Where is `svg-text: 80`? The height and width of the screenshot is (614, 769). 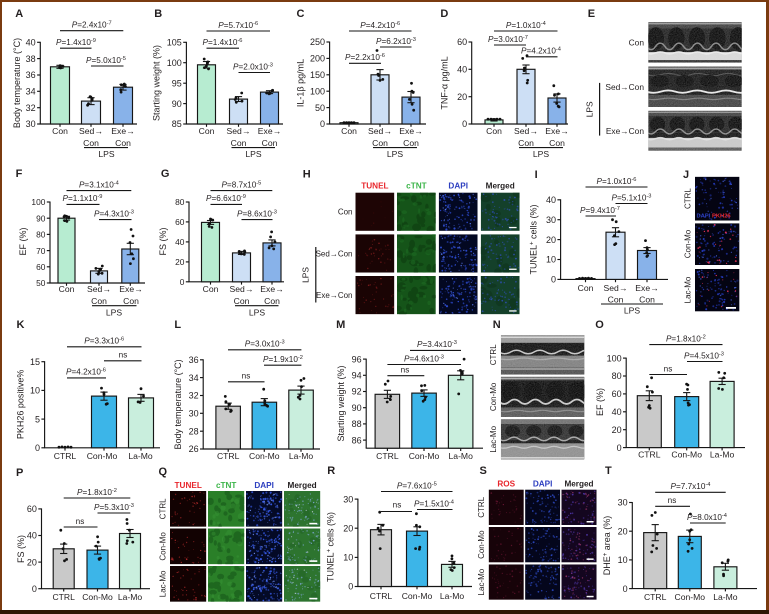 svg-text: 80 is located at coordinates (617, 376).